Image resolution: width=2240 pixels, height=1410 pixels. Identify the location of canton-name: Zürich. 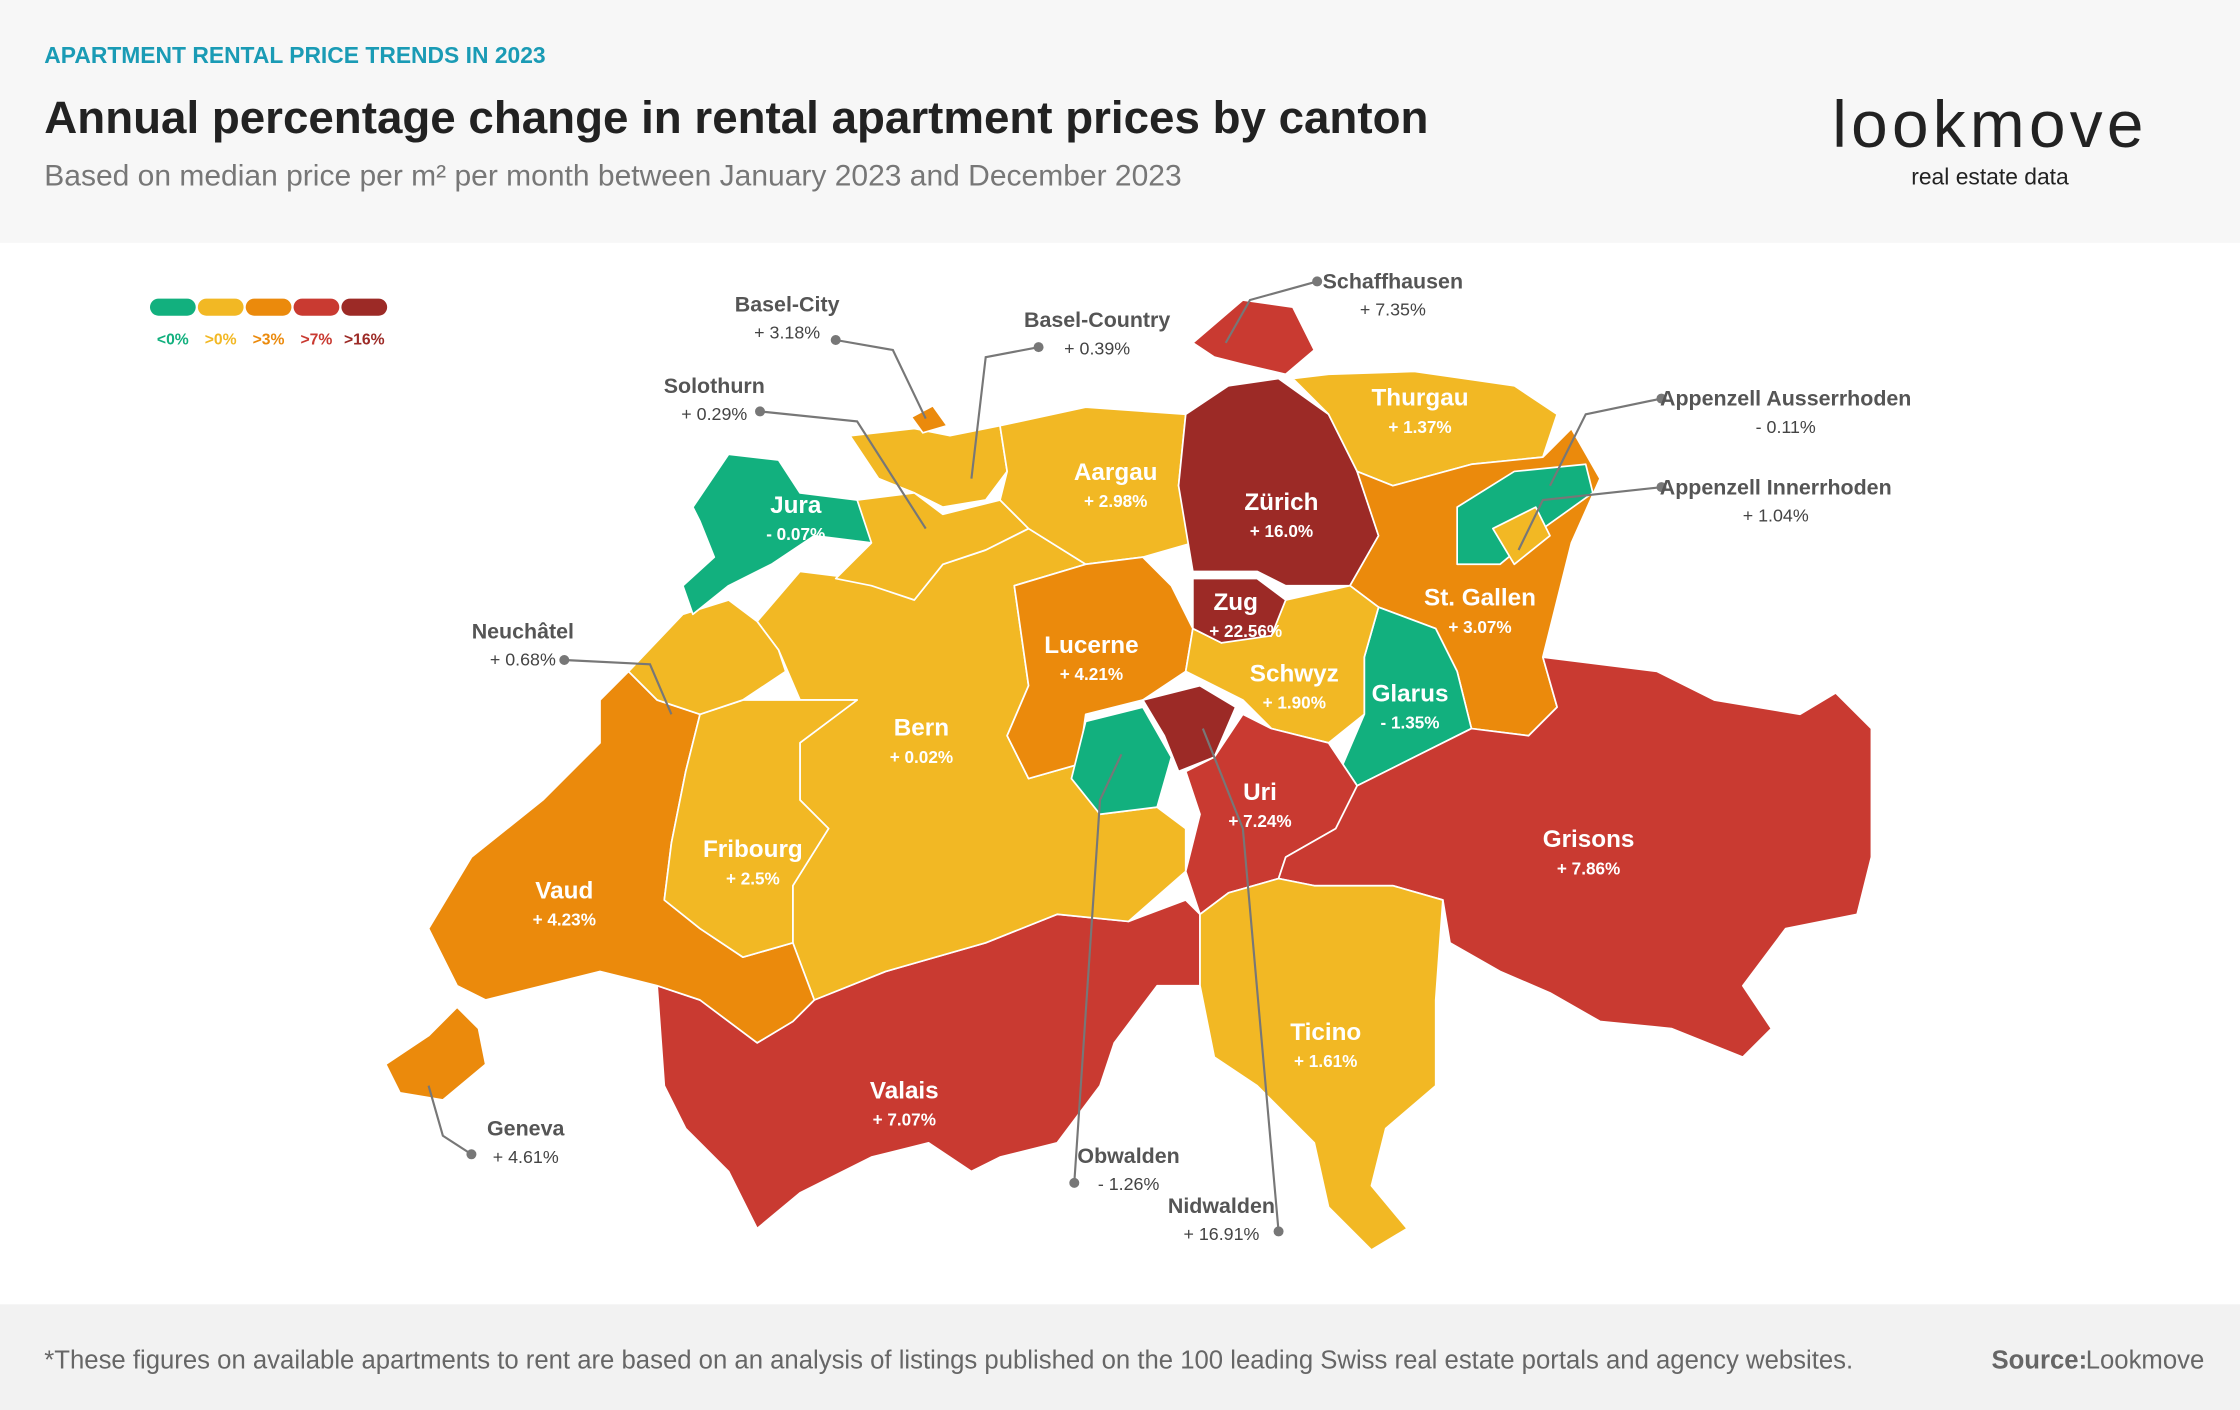
(1281, 502).